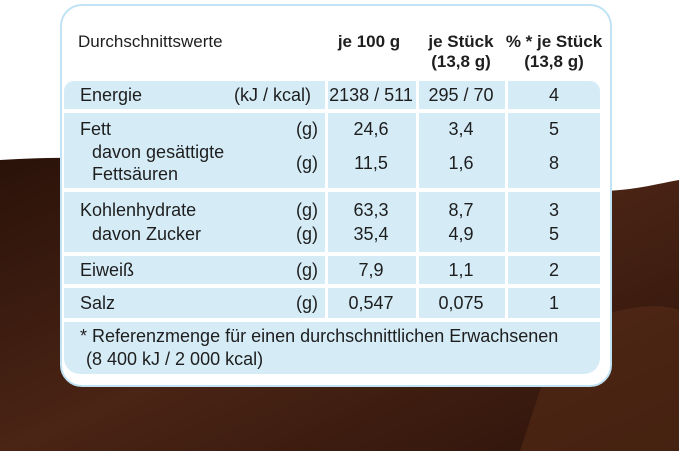 The image size is (679, 451). I want to click on fett-pct: 5, so click(553, 129).